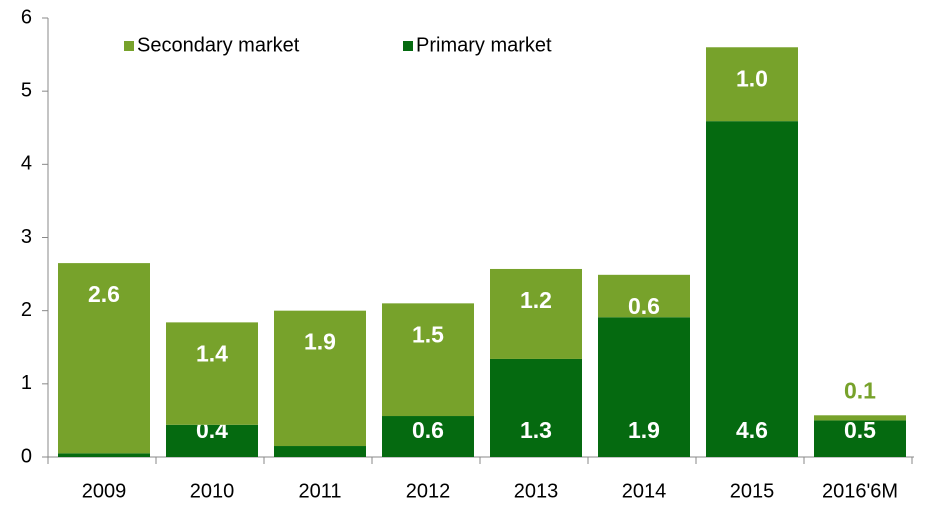 The height and width of the screenshot is (505, 928). I want to click on x-tick-label: 2014, so click(644, 491).